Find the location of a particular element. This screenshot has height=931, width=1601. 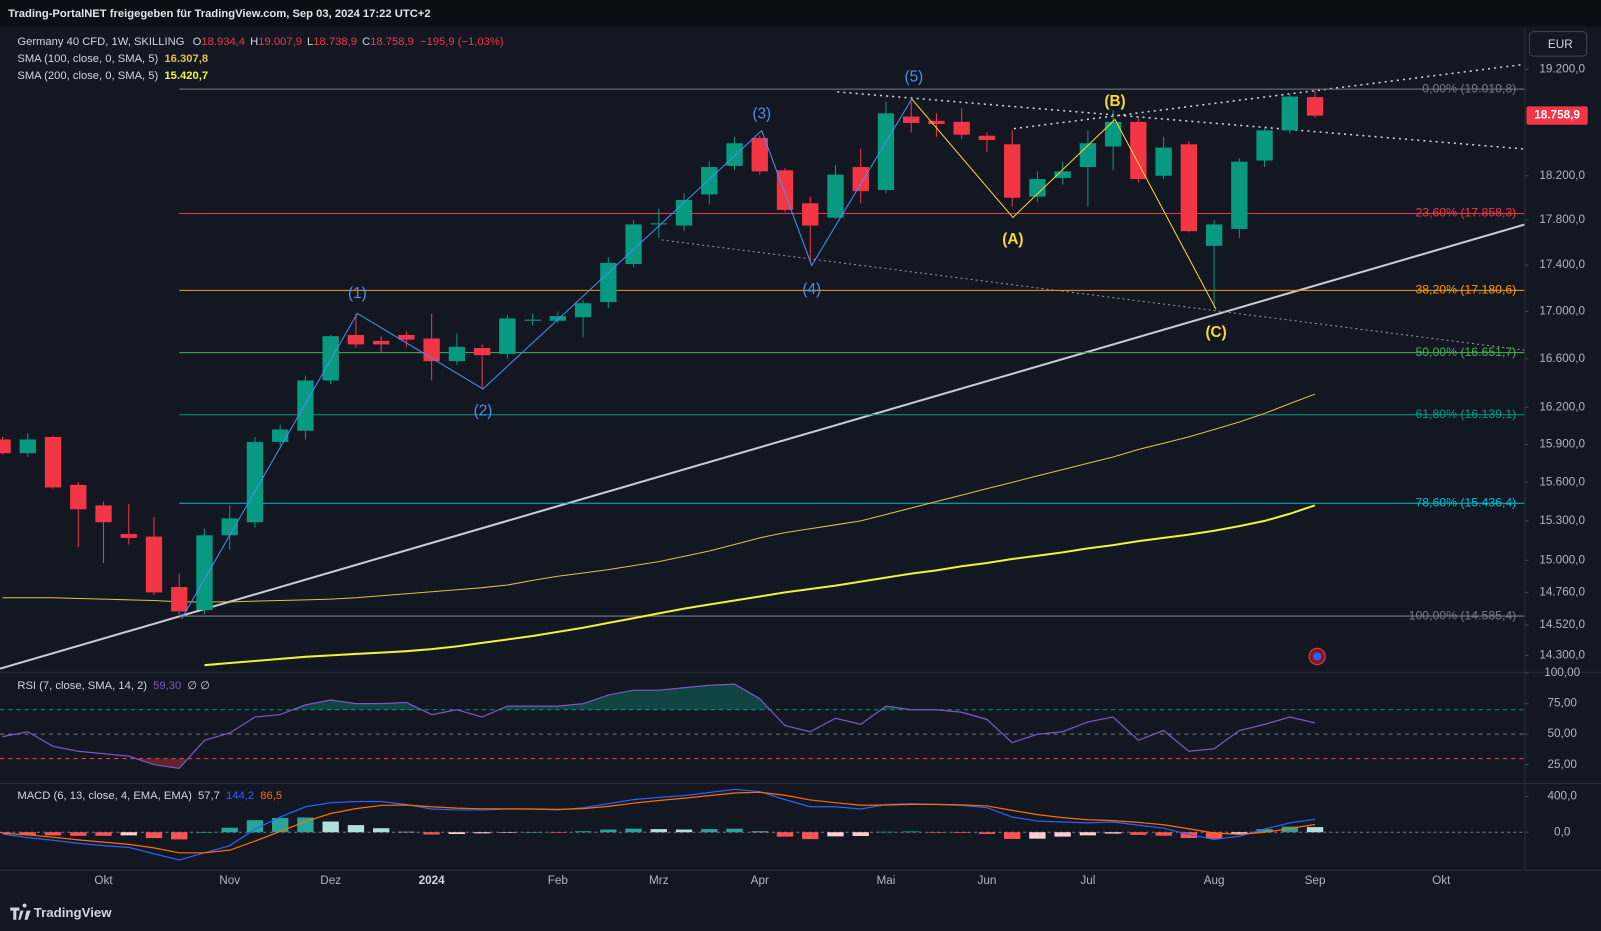

legend-value: 18.758,9 is located at coordinates (392, 42).